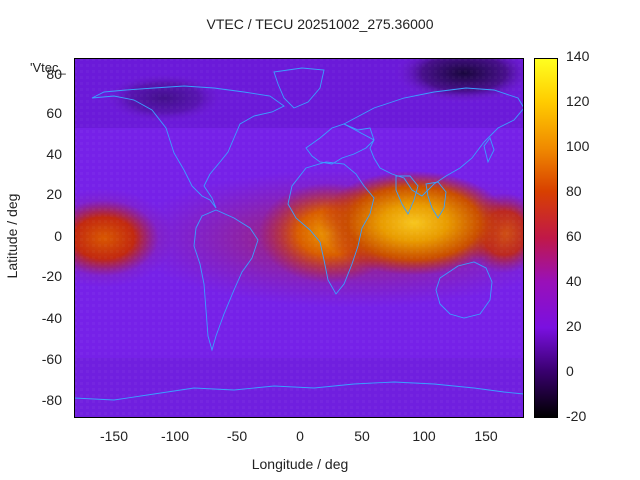 This screenshot has height=480, width=640. I want to click on x-axis-label: Longitude / deg, so click(300, 464).